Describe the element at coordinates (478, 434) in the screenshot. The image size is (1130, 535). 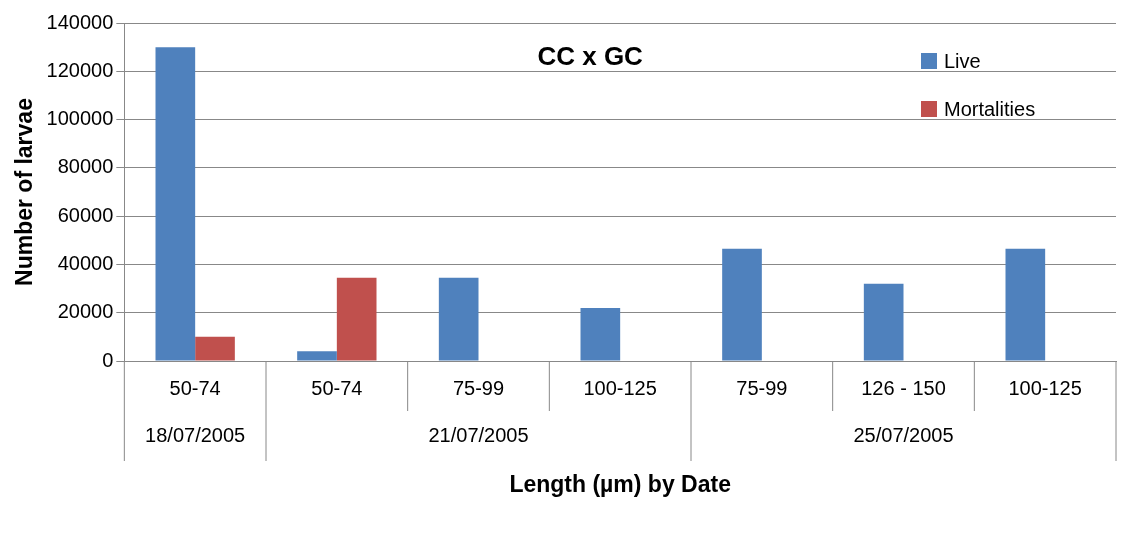
I see `text: 21/07/2005` at that location.